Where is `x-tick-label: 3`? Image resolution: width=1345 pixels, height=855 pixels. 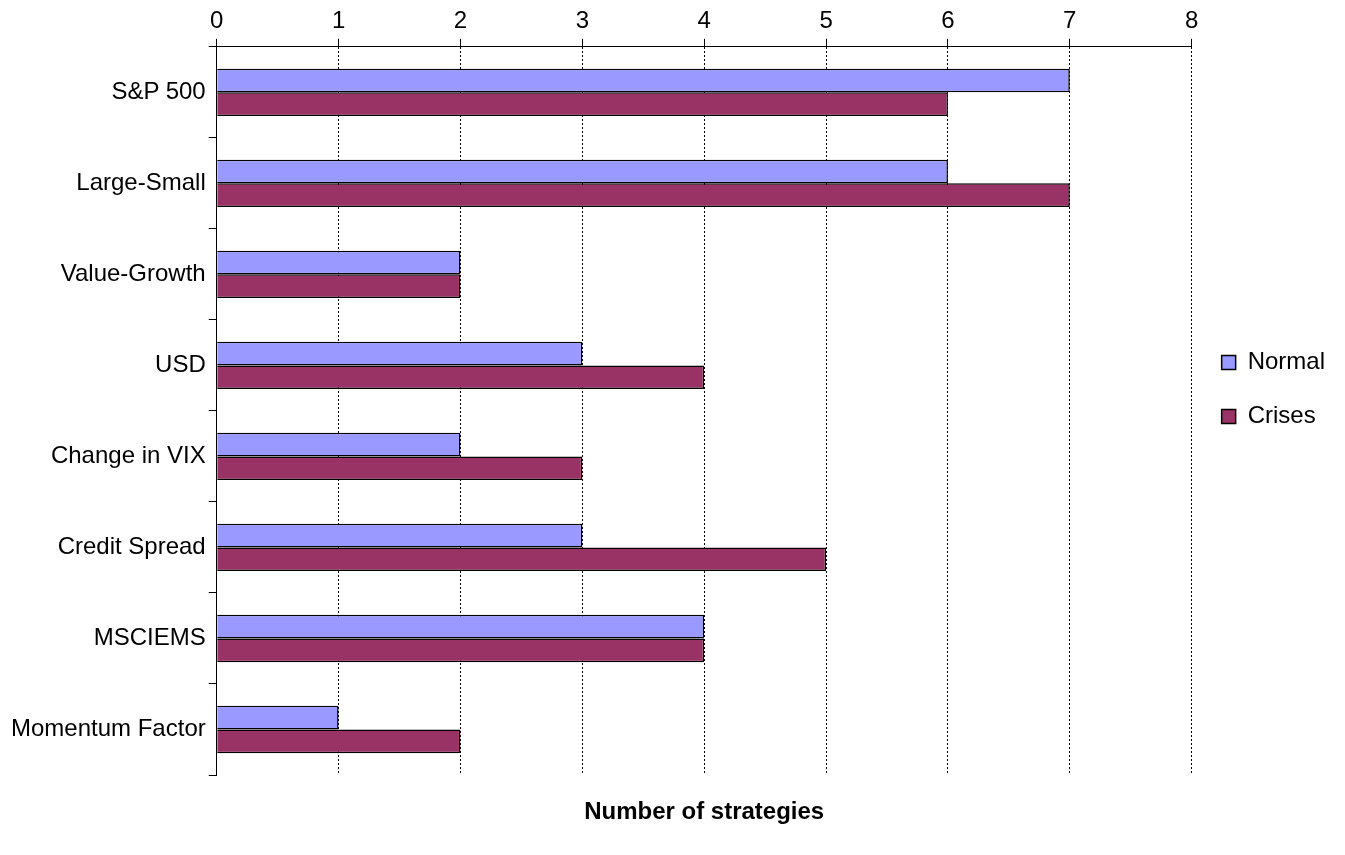
x-tick-label: 3 is located at coordinates (582, 20).